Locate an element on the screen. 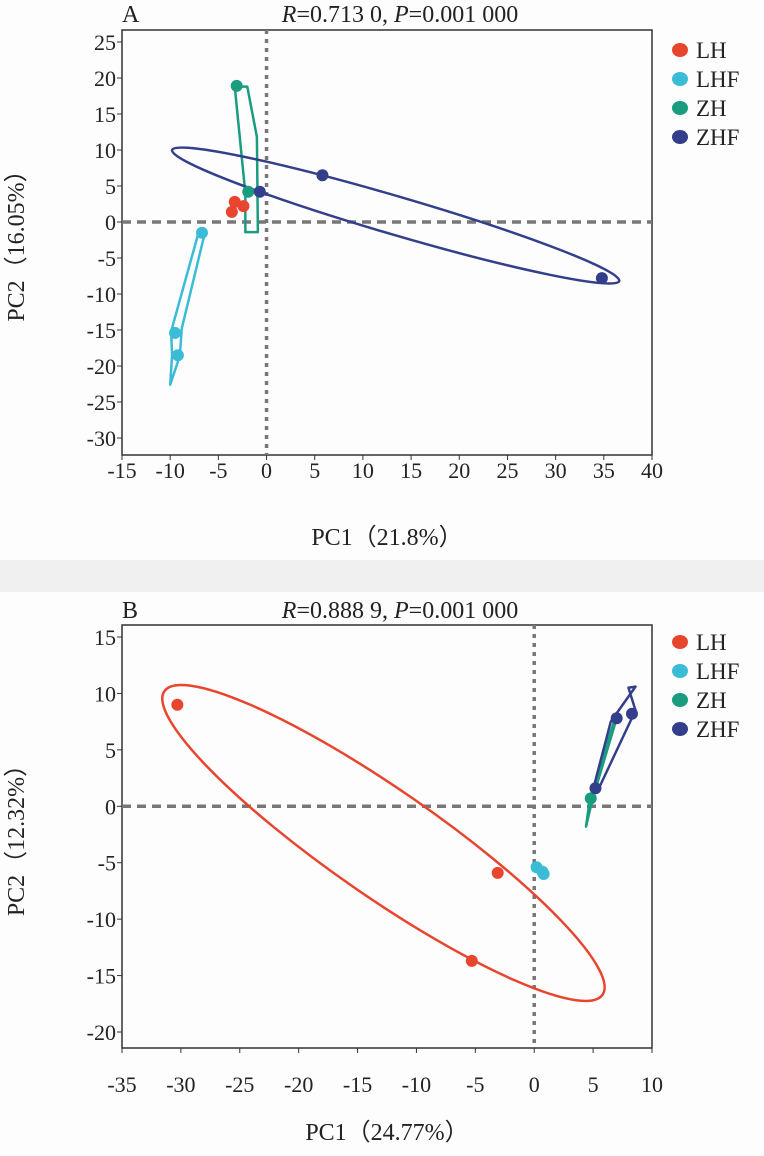 The width and height of the screenshot is (764, 1156). panel-label: B is located at coordinates (130, 611).